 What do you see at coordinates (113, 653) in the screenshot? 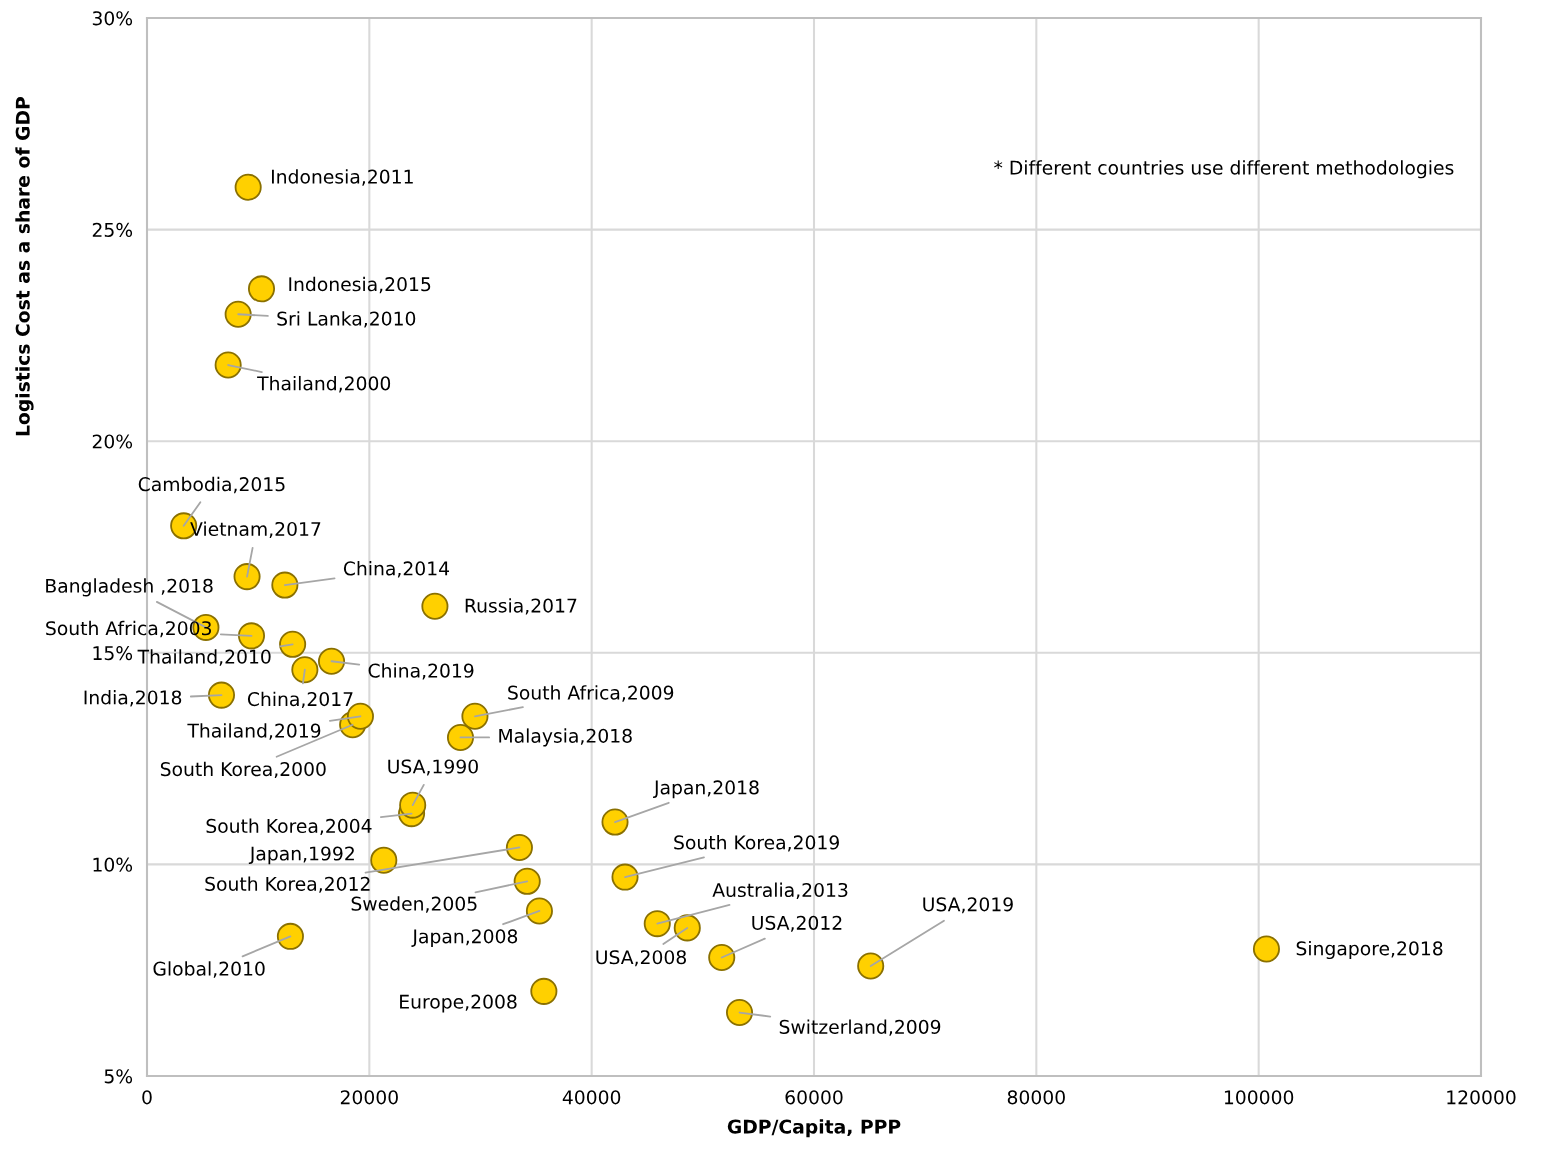
I see `y-tick-label: 15%` at bounding box center [113, 653].